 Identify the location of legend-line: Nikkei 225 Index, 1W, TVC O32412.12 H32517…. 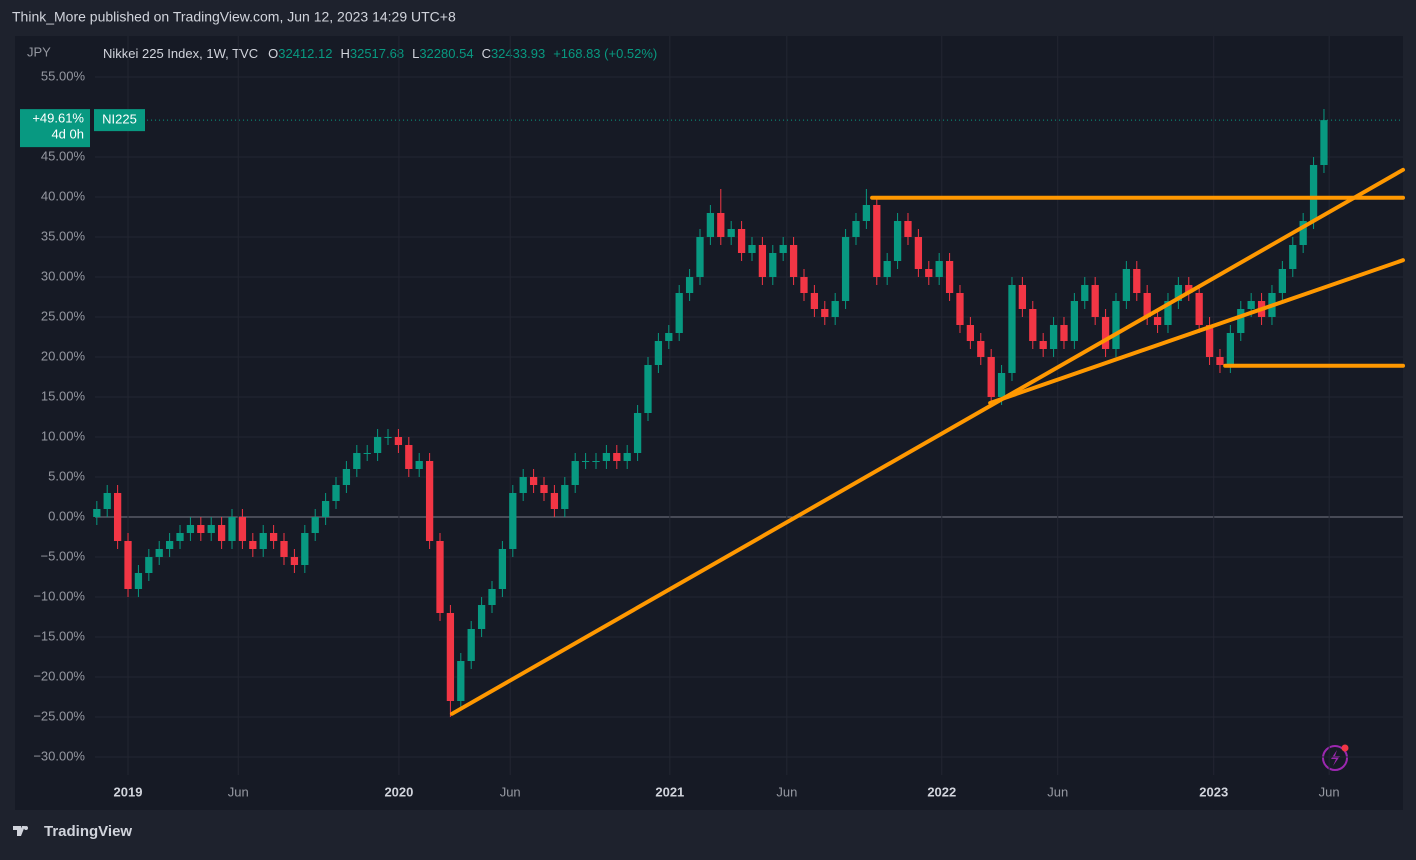
(380, 53).